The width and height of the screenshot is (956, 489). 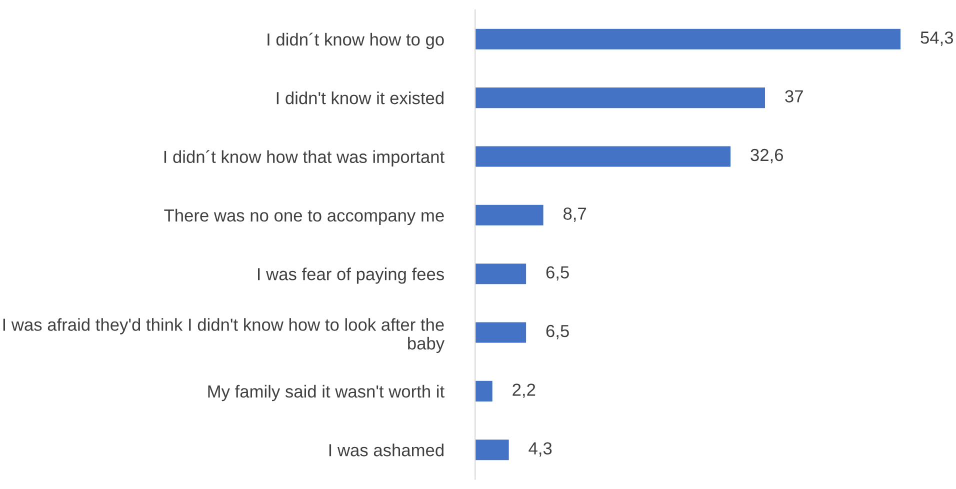 What do you see at coordinates (360, 98) in the screenshot?
I see `y-tick-label: I didn't know it existed` at bounding box center [360, 98].